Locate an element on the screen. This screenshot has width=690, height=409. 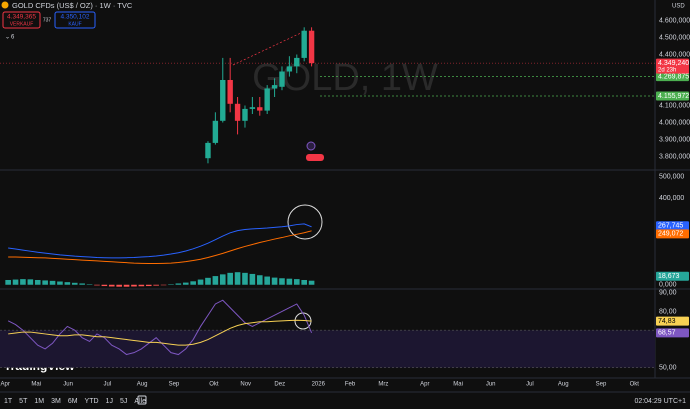
x-tick-label: 2026 is located at coordinates (319, 385).